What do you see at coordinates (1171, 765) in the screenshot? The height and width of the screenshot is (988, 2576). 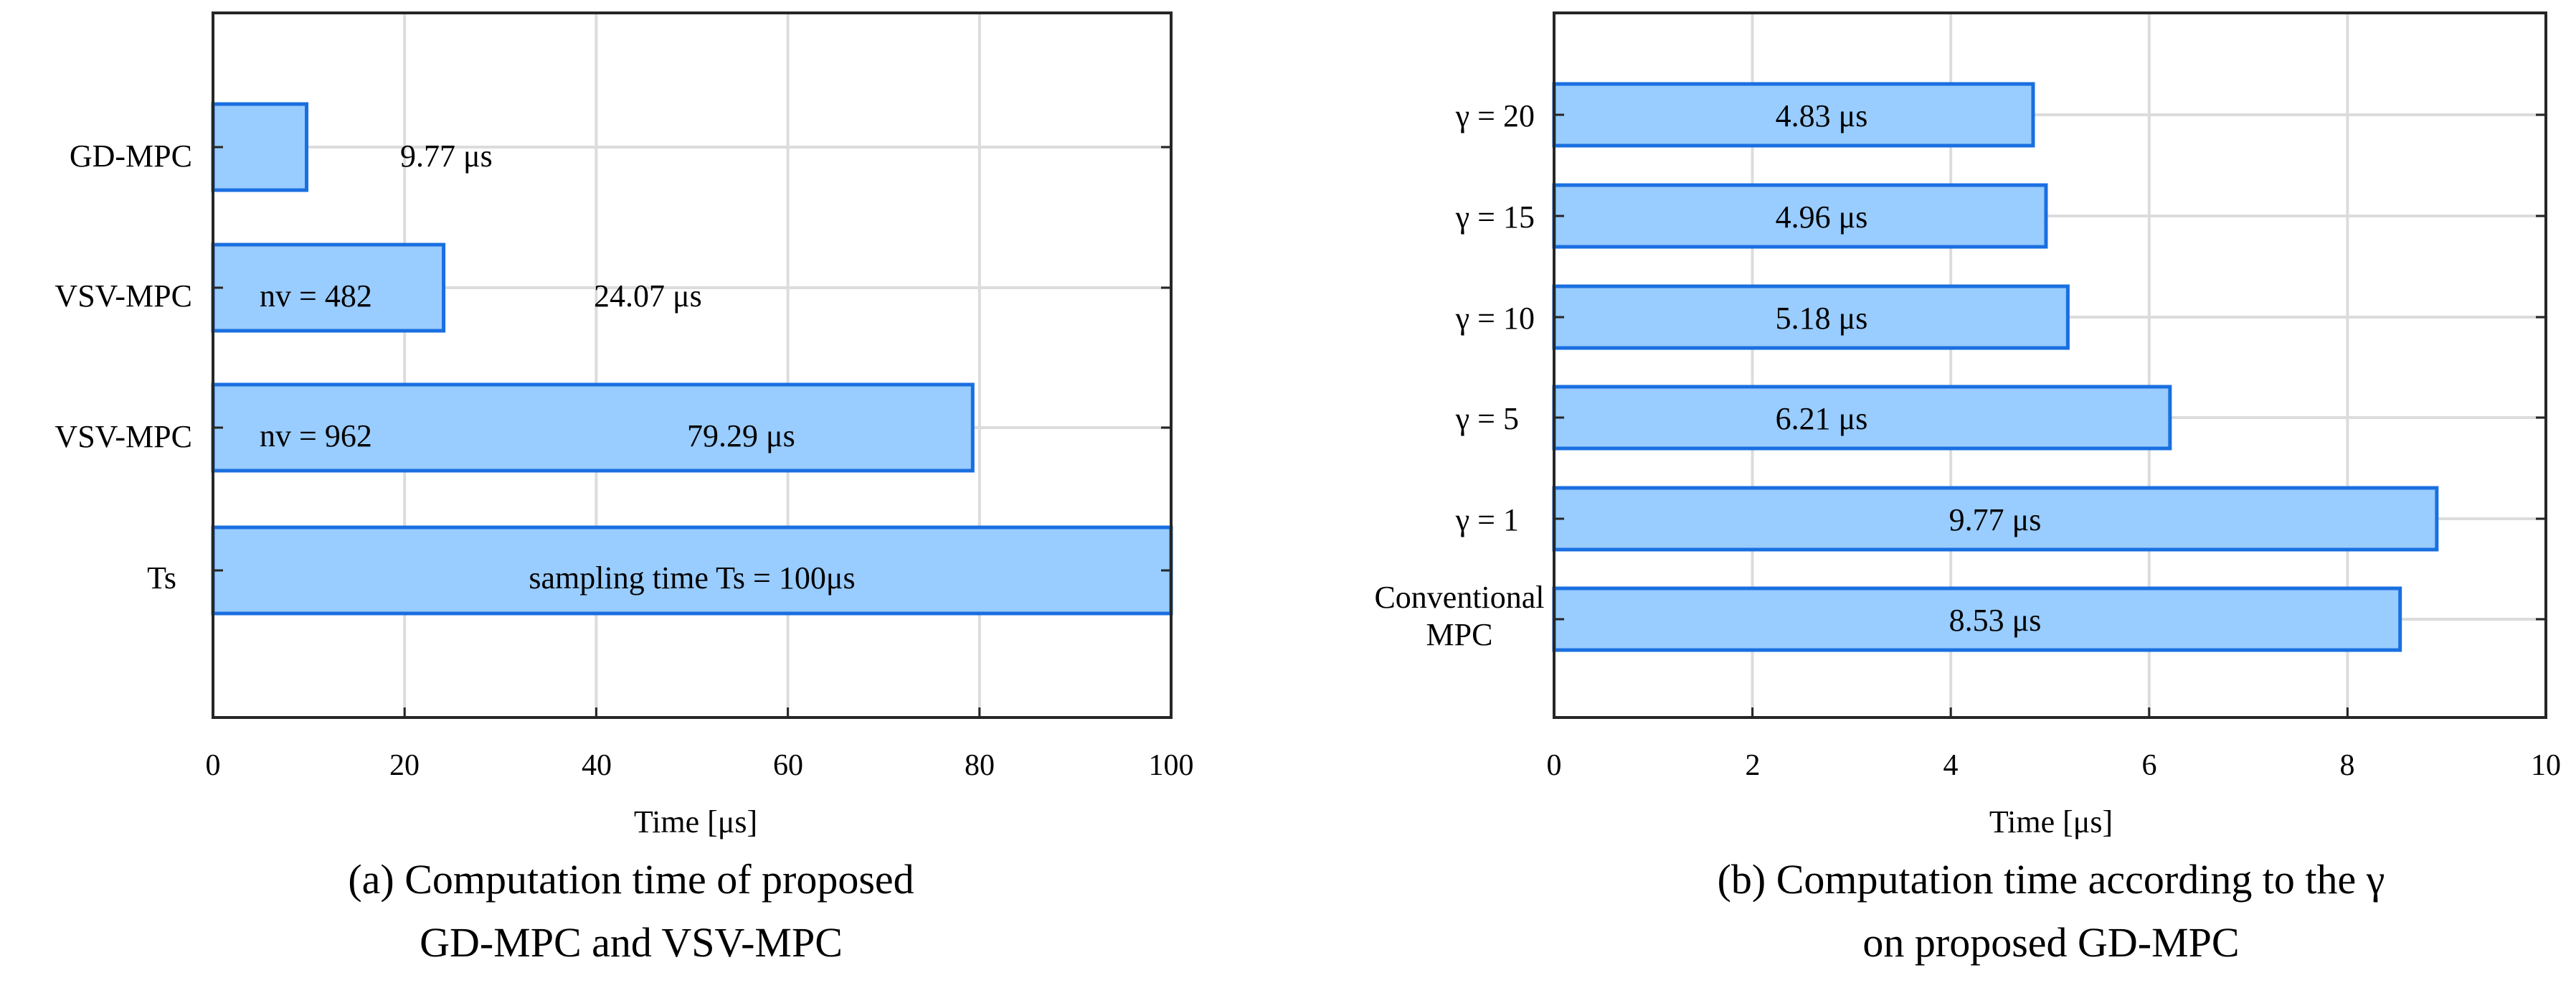 I see `left-x-tick-label: 100` at bounding box center [1171, 765].